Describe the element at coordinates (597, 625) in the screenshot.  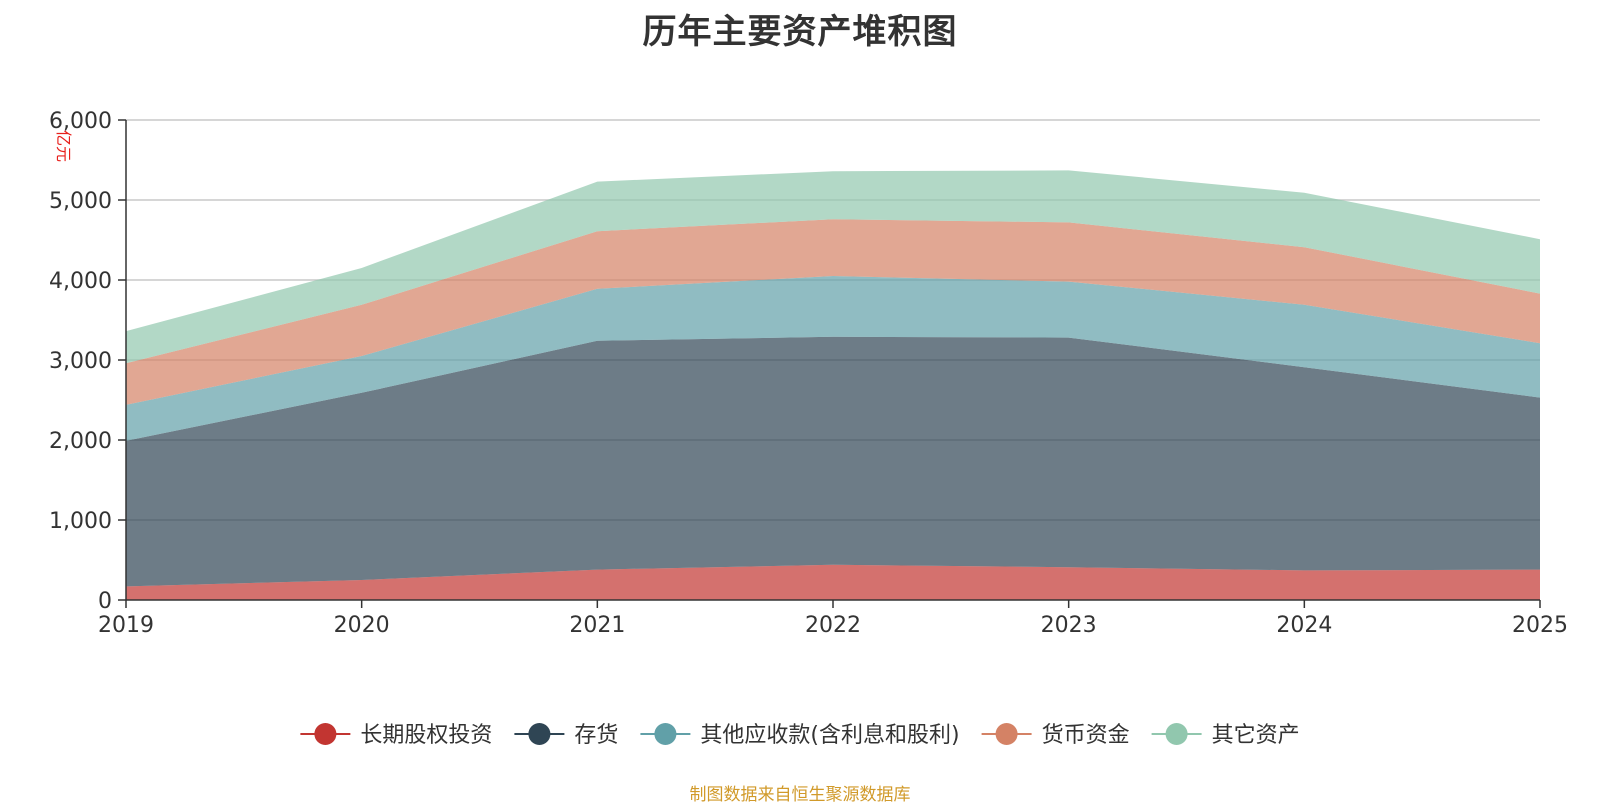
I see `x-tick-label: 2021` at that location.